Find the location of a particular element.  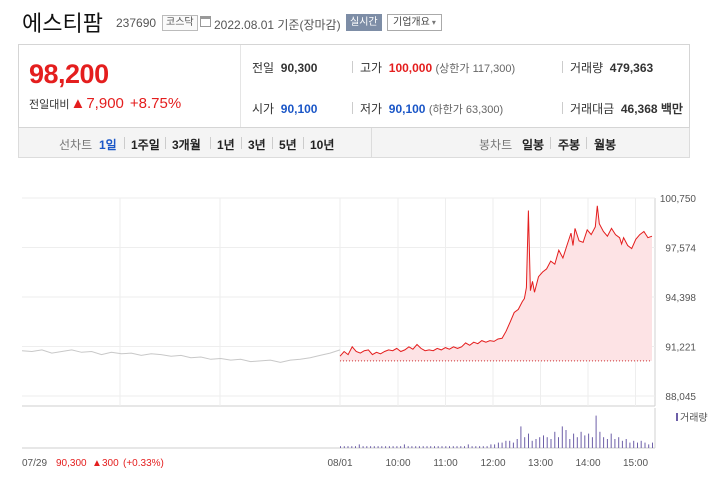

high-label: 고가 is located at coordinates (371, 68).